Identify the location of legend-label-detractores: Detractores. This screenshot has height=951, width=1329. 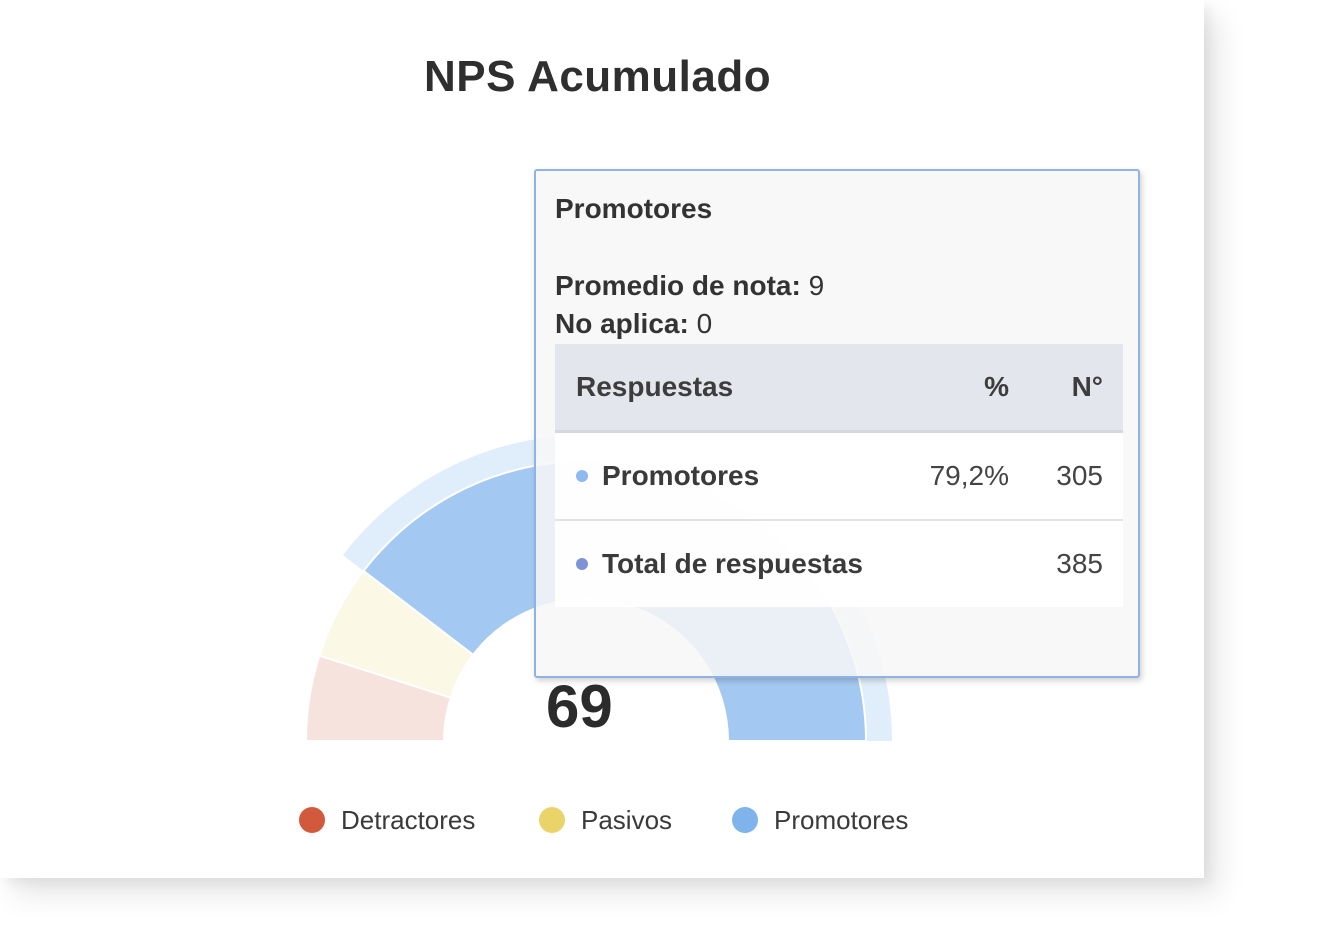
(408, 819).